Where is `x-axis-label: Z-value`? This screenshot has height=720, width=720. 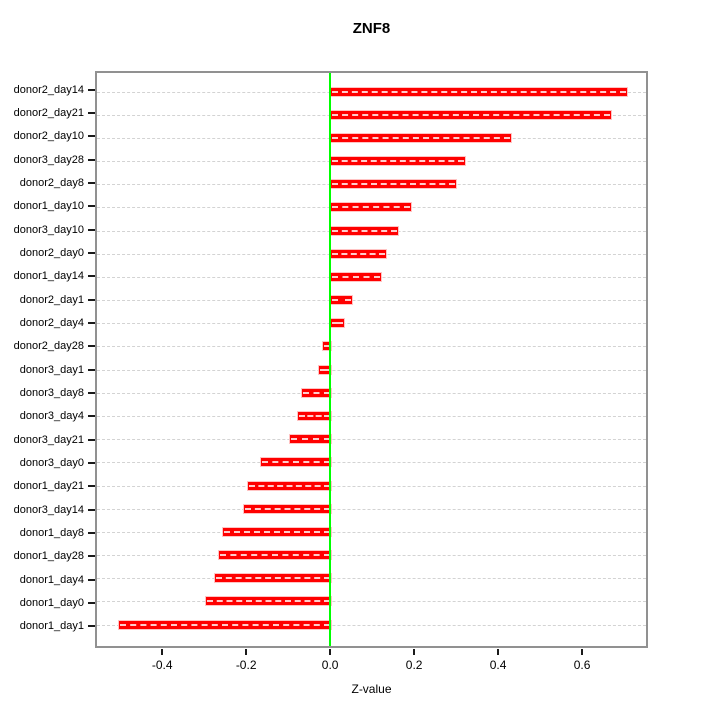
x-axis-label: Z-value is located at coordinates (371, 689).